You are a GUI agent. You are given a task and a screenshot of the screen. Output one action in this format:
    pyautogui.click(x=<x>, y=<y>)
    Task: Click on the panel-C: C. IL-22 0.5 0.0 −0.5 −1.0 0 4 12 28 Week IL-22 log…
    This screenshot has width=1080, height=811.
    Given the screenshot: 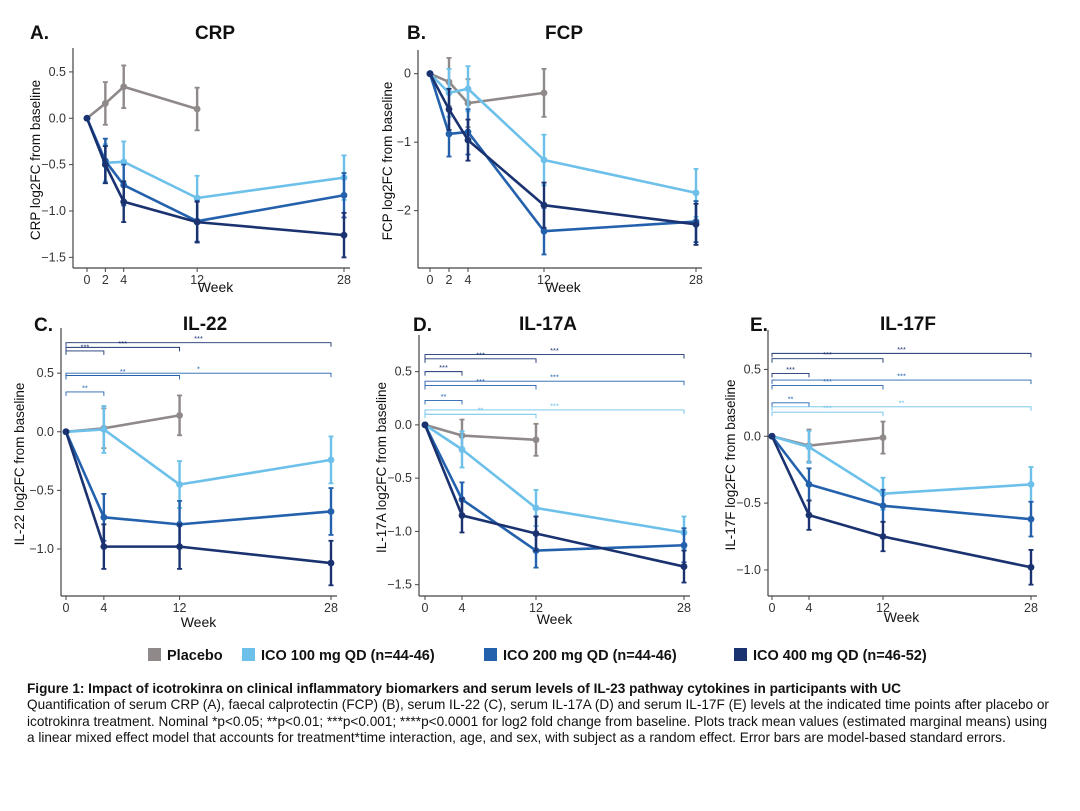 What is the action you would take?
    pyautogui.click(x=175, y=472)
    